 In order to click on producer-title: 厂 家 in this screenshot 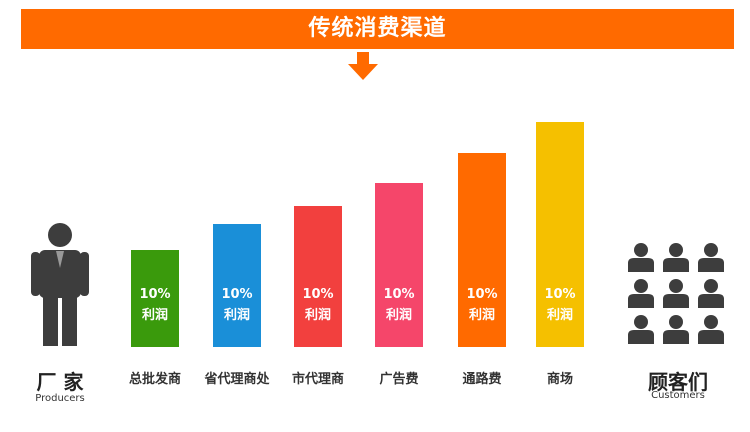, I will do `click(60, 382)`.